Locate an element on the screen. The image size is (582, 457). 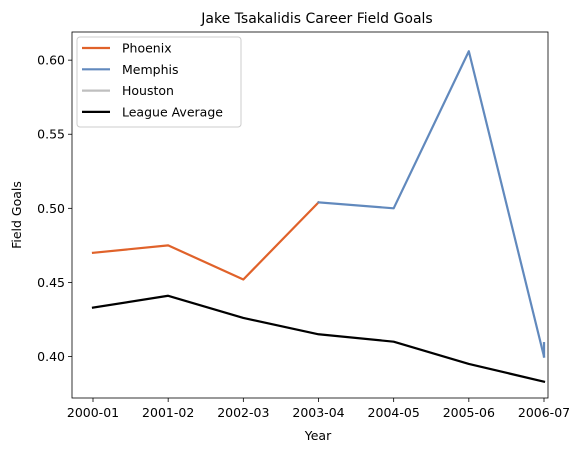
y-tick-label: 0.50 is located at coordinates (51, 208).